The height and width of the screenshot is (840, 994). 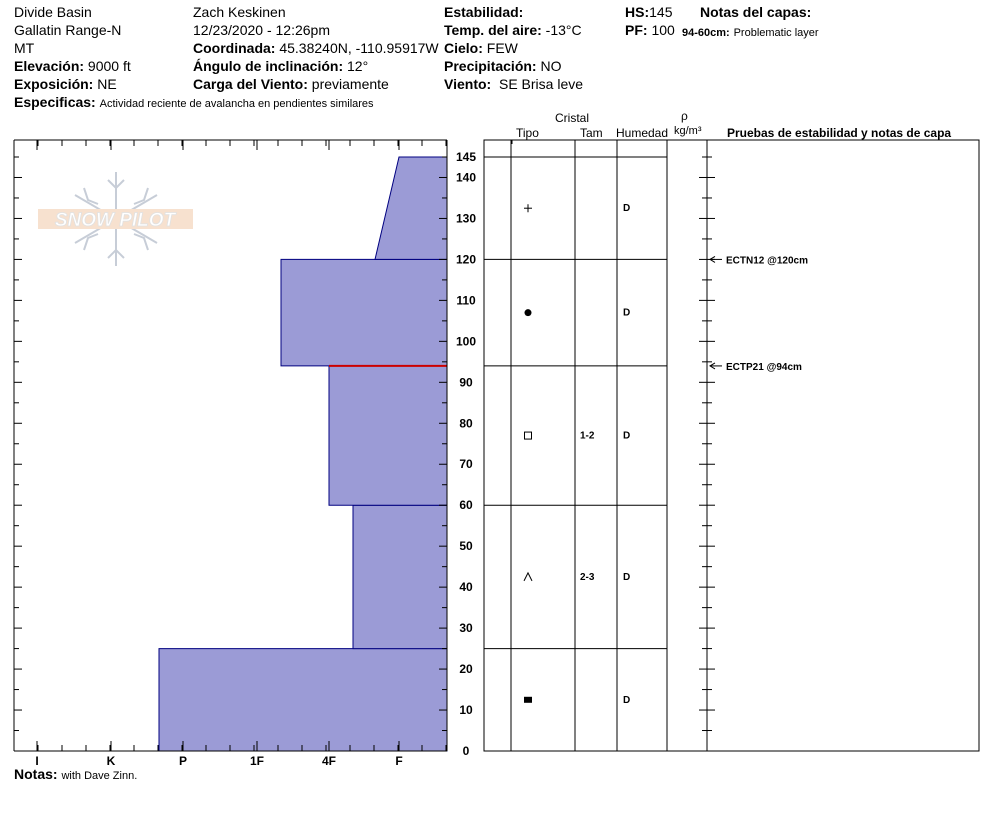 What do you see at coordinates (466, 259) in the screenshot?
I see `depth-tick-label-120: 120` at bounding box center [466, 259].